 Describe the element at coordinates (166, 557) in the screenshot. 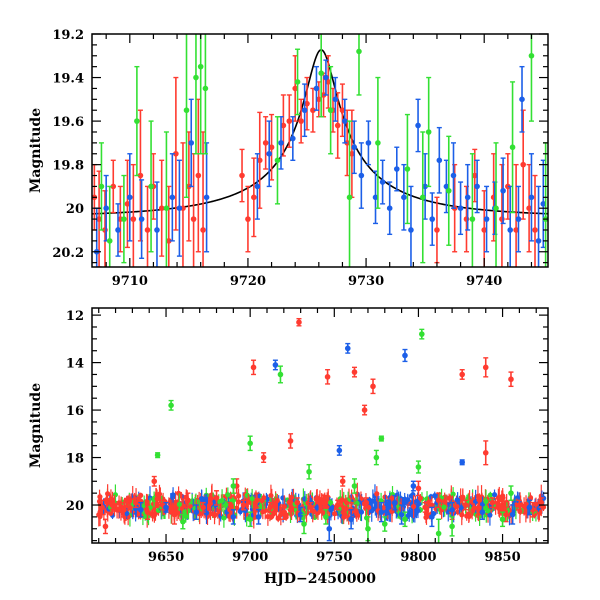

I see `x-tick-label: 9650` at that location.